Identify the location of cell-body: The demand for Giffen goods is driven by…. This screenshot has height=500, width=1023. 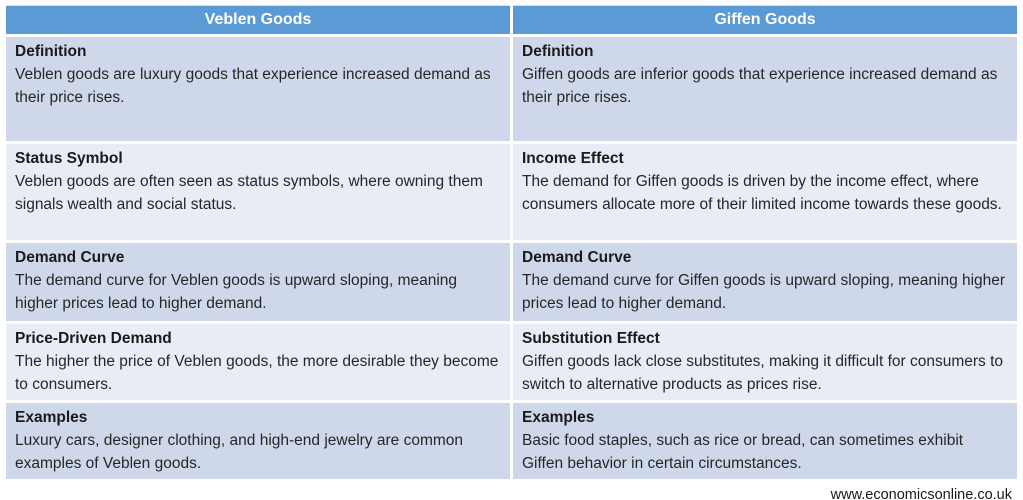
(762, 193).